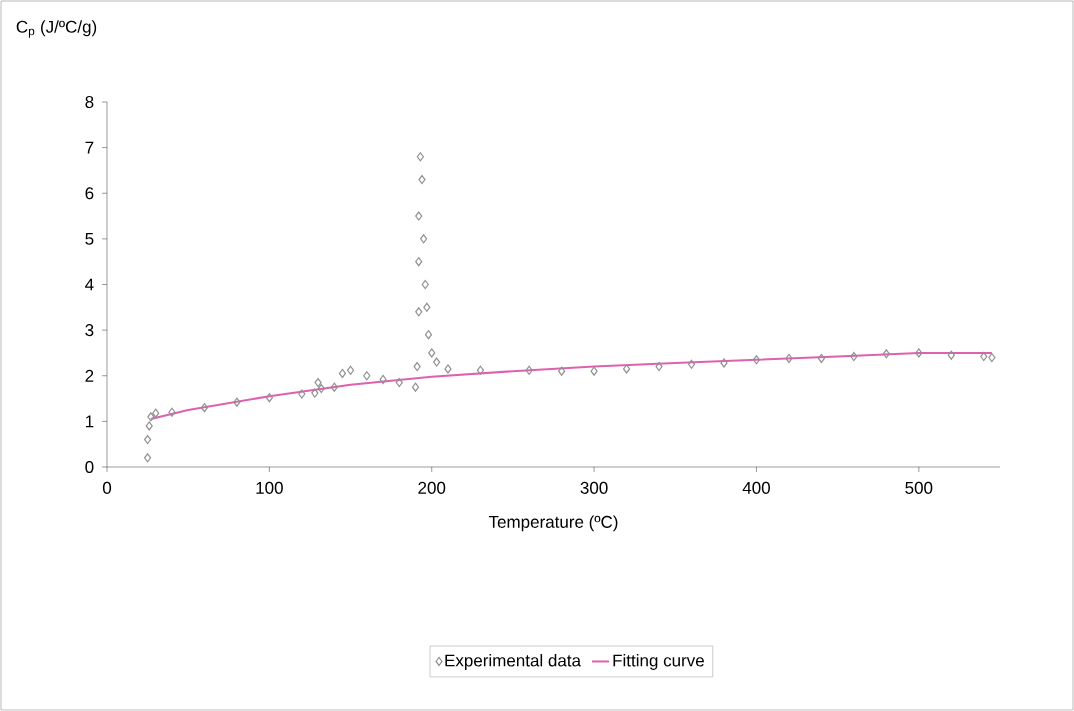  I want to click on x-tick-label: 500, so click(919, 487).